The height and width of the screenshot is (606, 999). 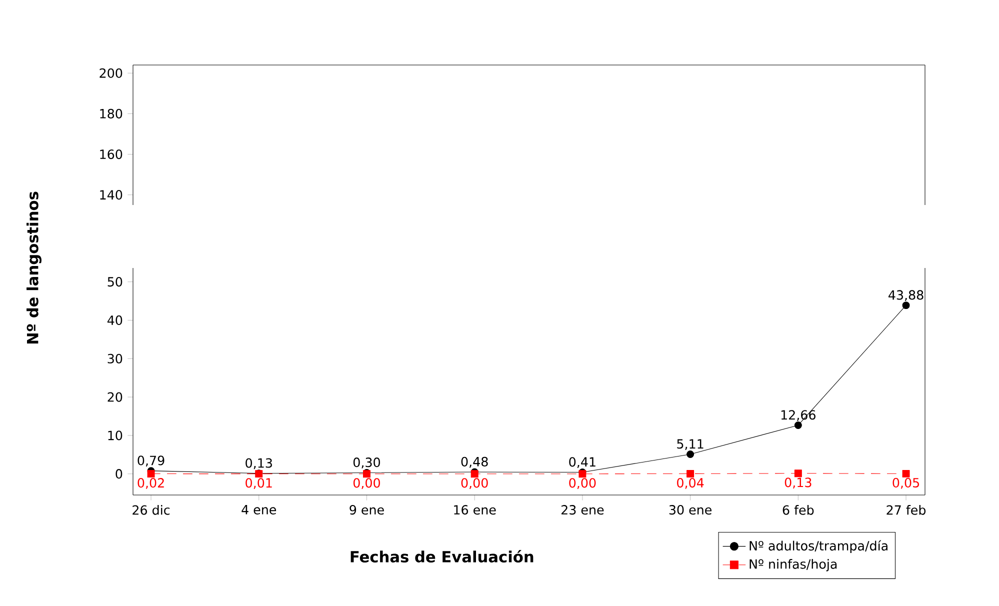 I want to click on x-axis-title: Fechas de Evaluación, so click(x=442, y=556).